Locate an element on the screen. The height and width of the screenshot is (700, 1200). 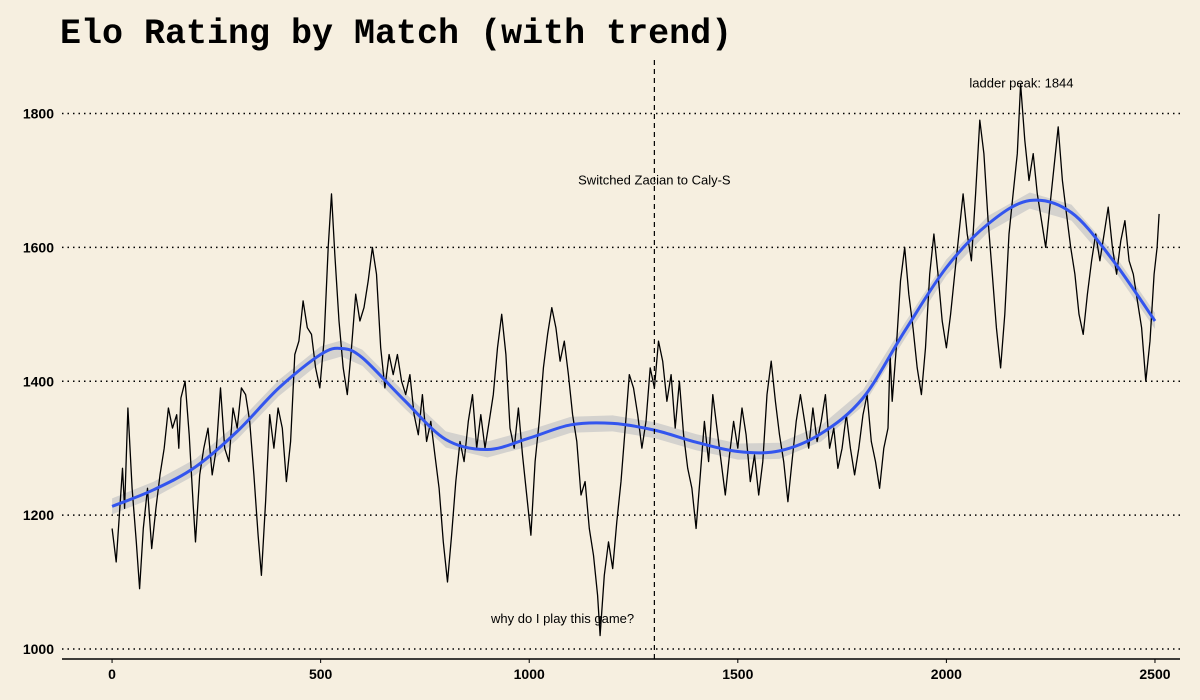
annotation-label: why do I play this game? is located at coordinates (562, 618).